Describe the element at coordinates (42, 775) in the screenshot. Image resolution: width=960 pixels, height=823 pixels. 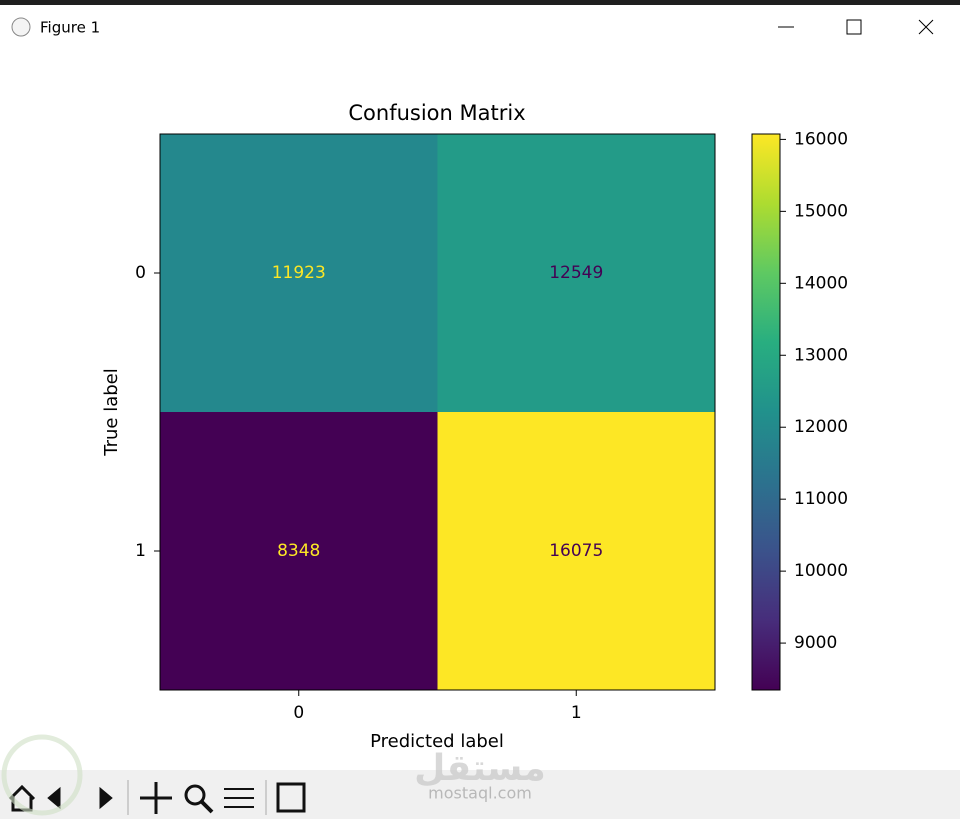
I see `watermark-logo` at that location.